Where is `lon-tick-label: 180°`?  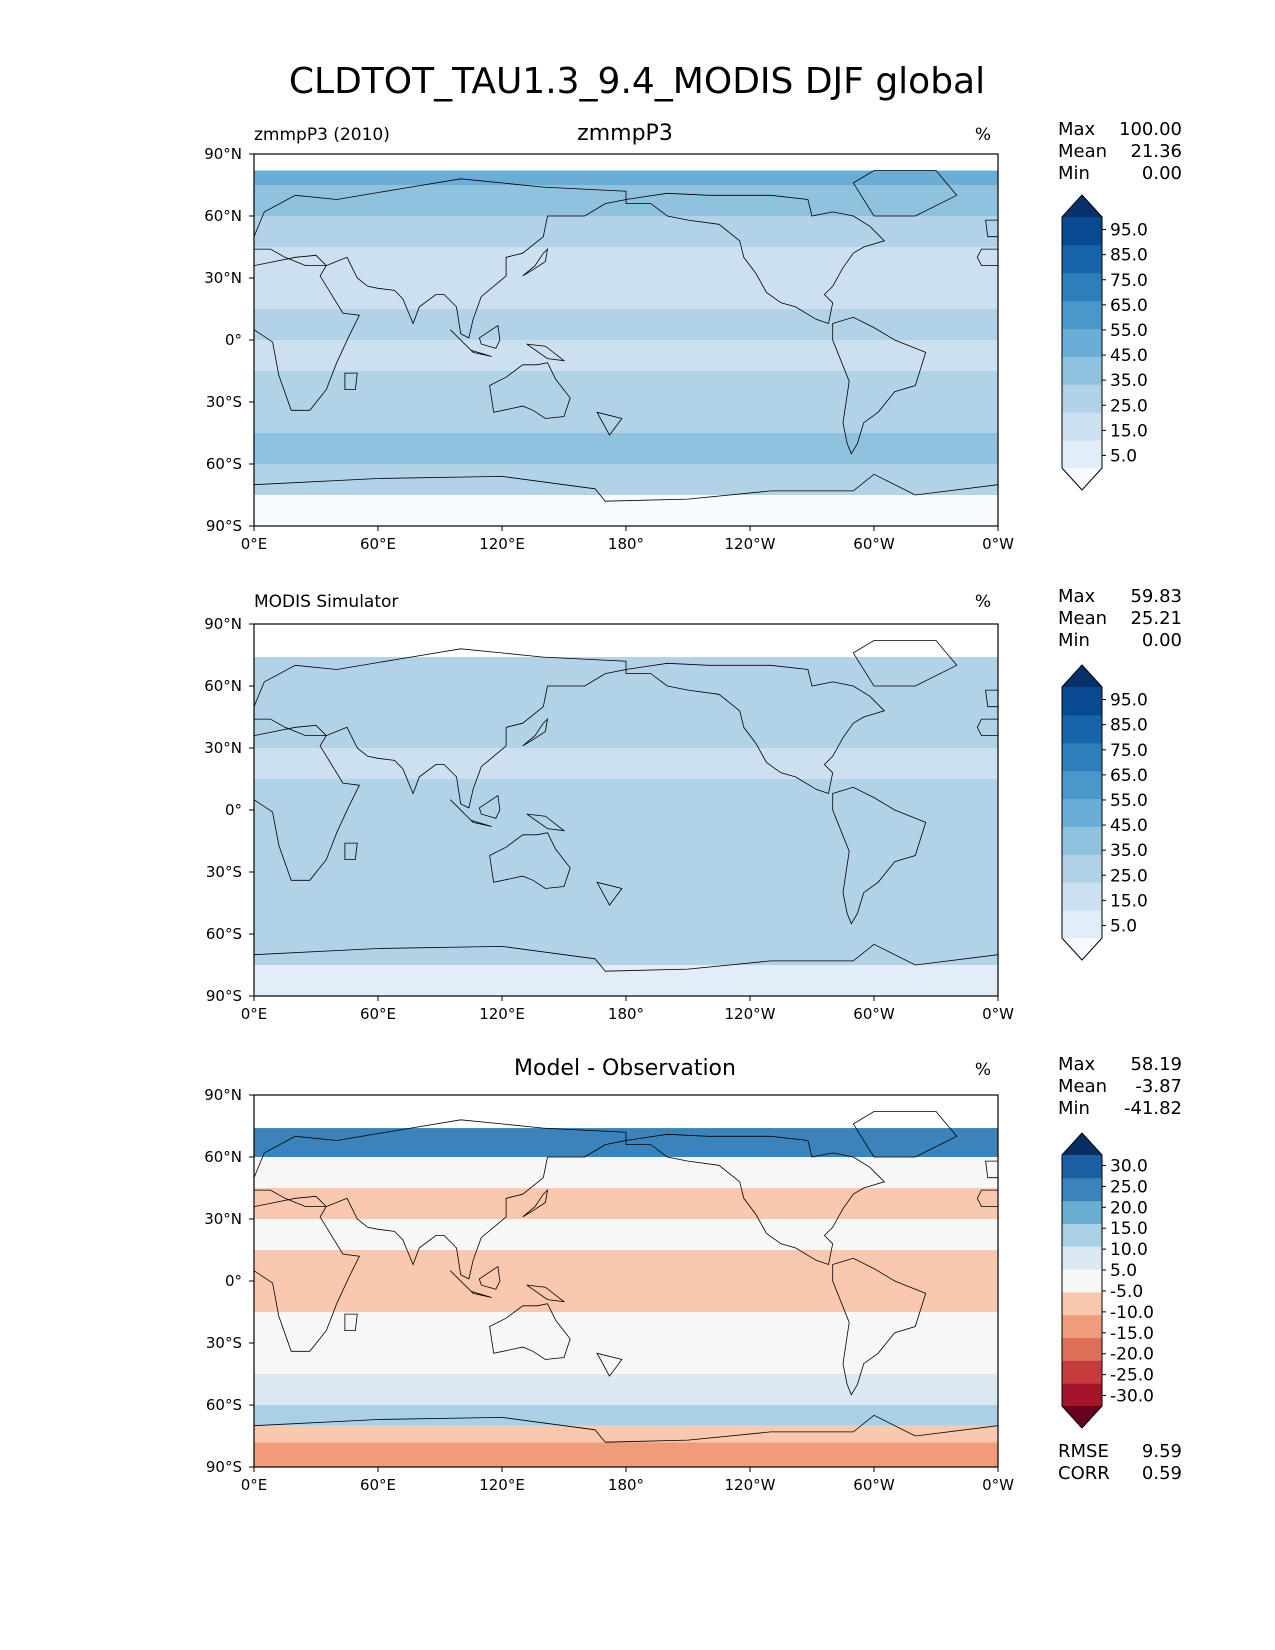 lon-tick-label: 180° is located at coordinates (626, 544).